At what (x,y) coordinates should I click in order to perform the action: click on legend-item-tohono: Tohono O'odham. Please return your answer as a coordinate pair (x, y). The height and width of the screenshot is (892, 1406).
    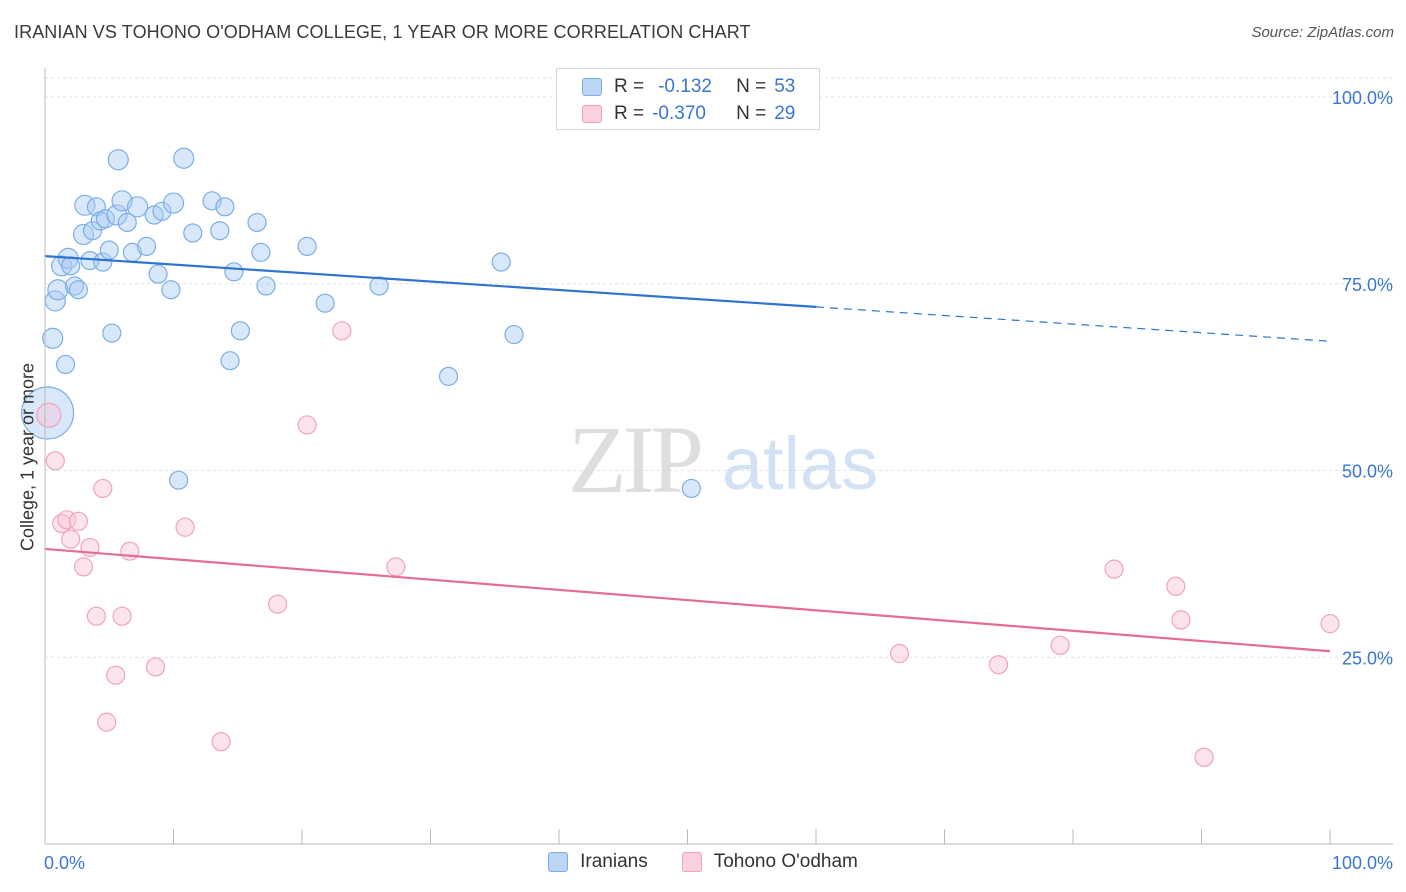
    Looking at the image, I should click on (769, 862).